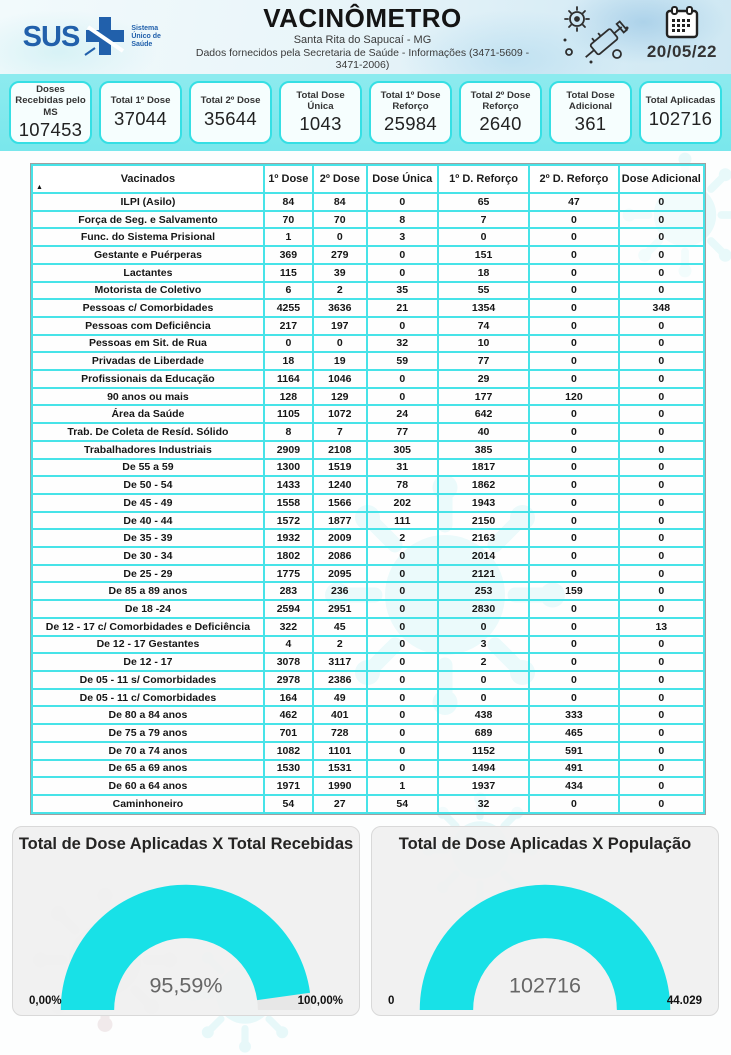  I want to click on table-row: Força de Seg. e Salvamento 70 70 8 7 0 0, so click(368, 219).